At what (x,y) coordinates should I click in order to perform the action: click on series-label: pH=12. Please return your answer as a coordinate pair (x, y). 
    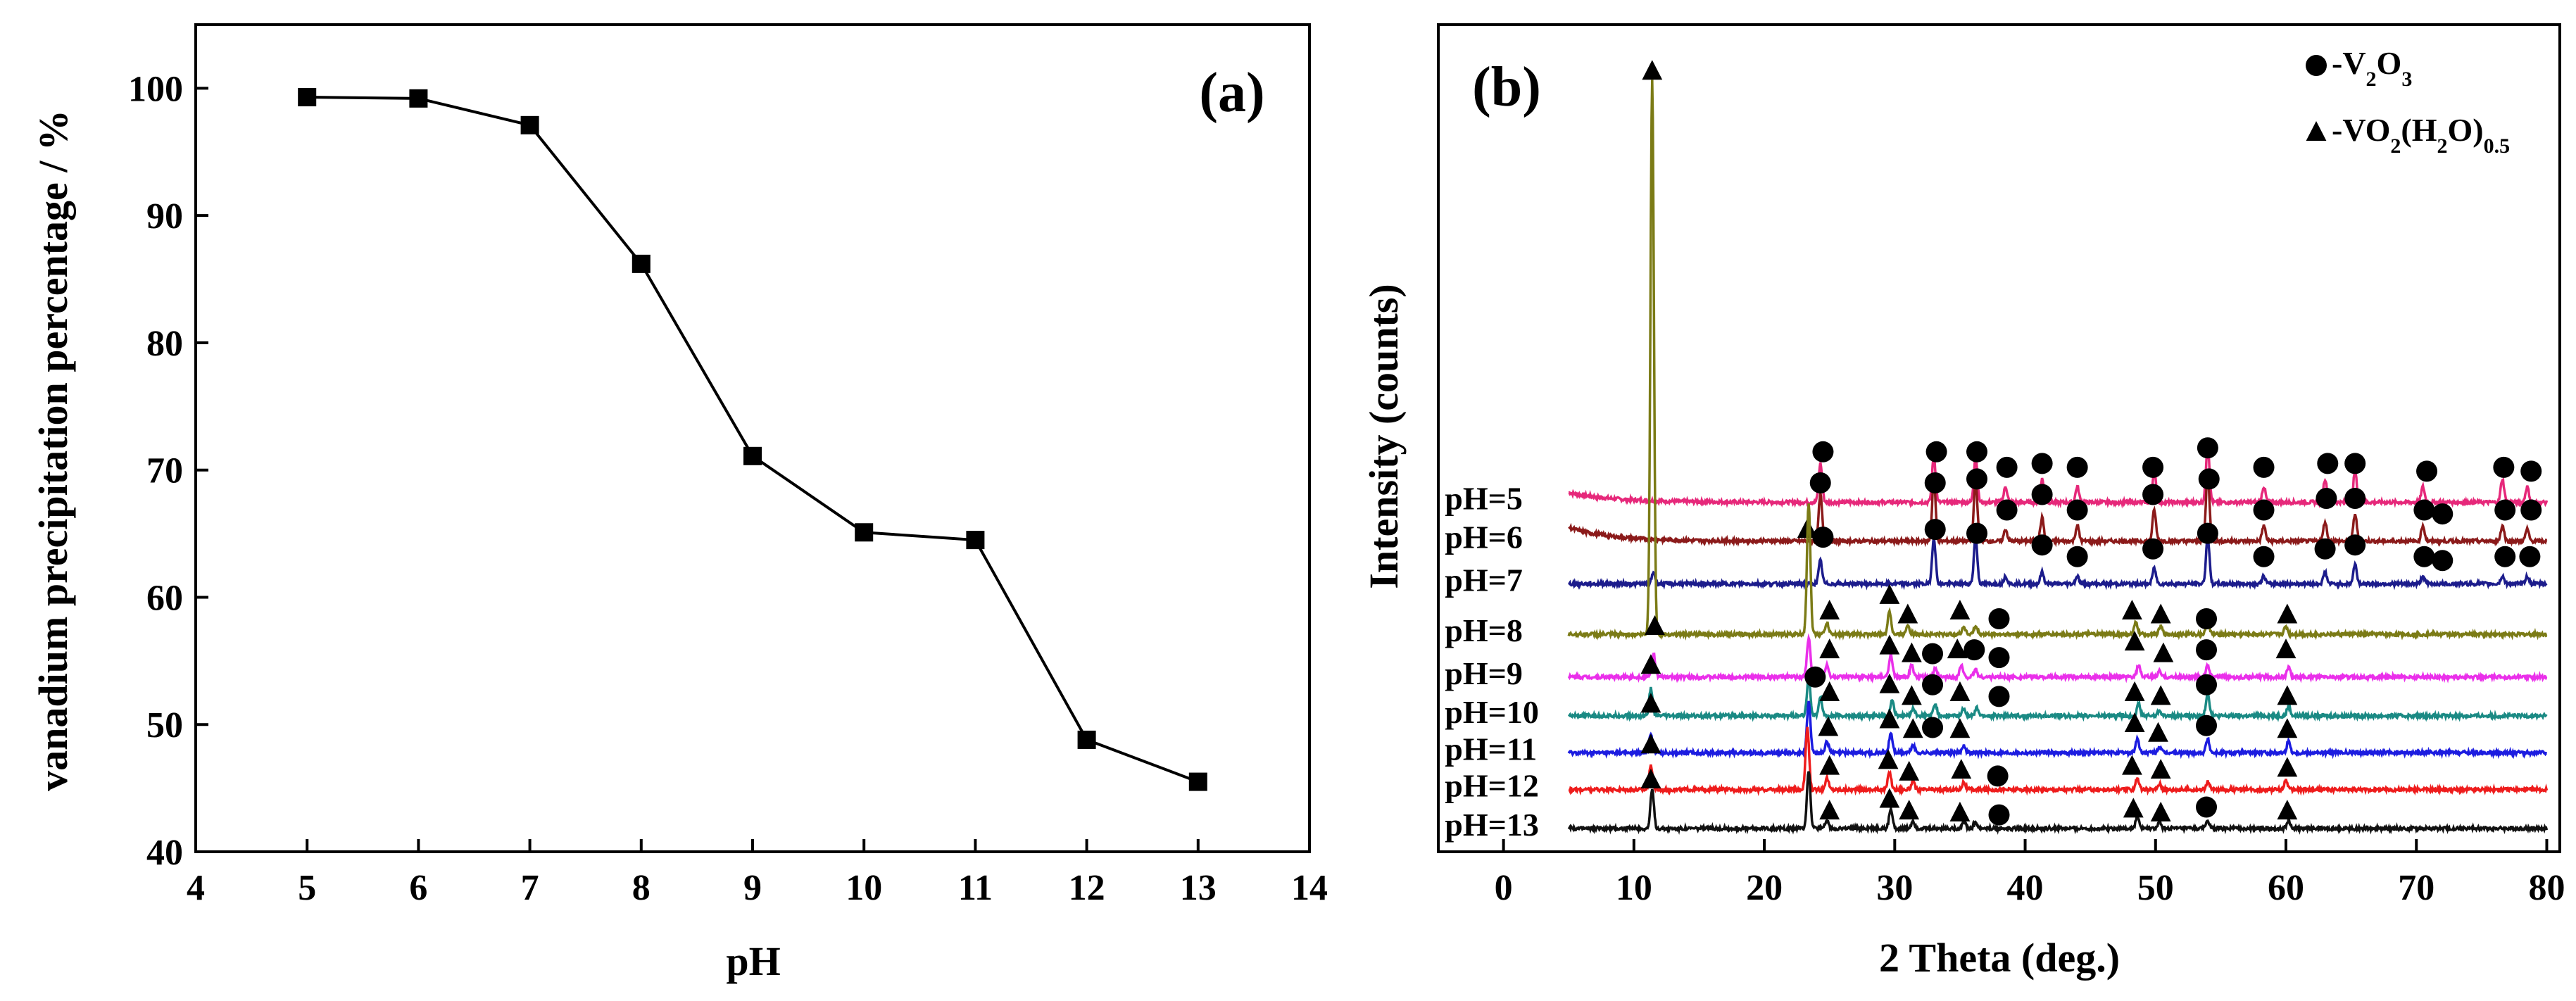
    Looking at the image, I should click on (1492, 786).